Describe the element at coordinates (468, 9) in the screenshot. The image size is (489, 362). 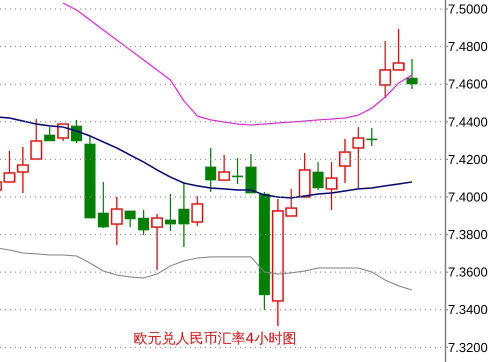
I see `y-tick-label: 7.5000` at that location.